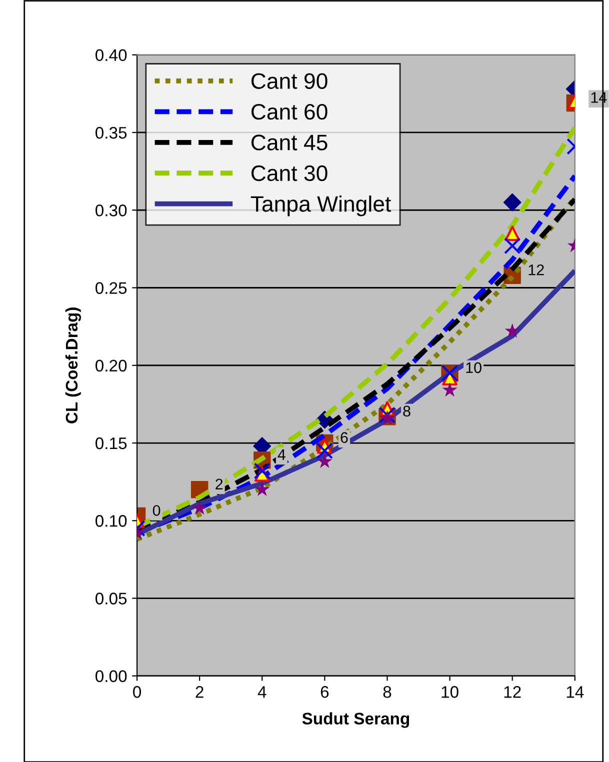  I want to click on legend-label: Cant 30, so click(289, 173).